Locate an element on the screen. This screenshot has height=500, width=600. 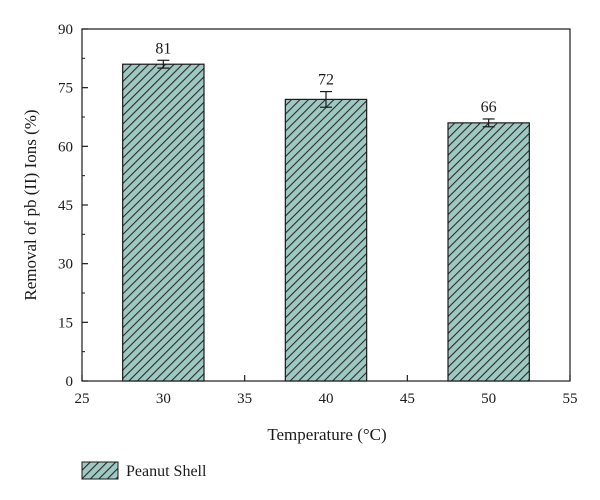
data-label: 72 is located at coordinates (326, 80).